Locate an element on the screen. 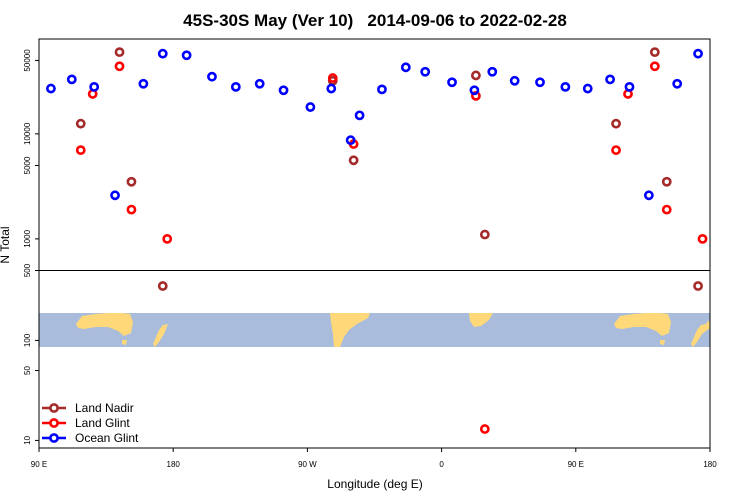 Image resolution: width=750 pixels, height=500 pixels. legend-marker-land-nadir is located at coordinates (54, 408).